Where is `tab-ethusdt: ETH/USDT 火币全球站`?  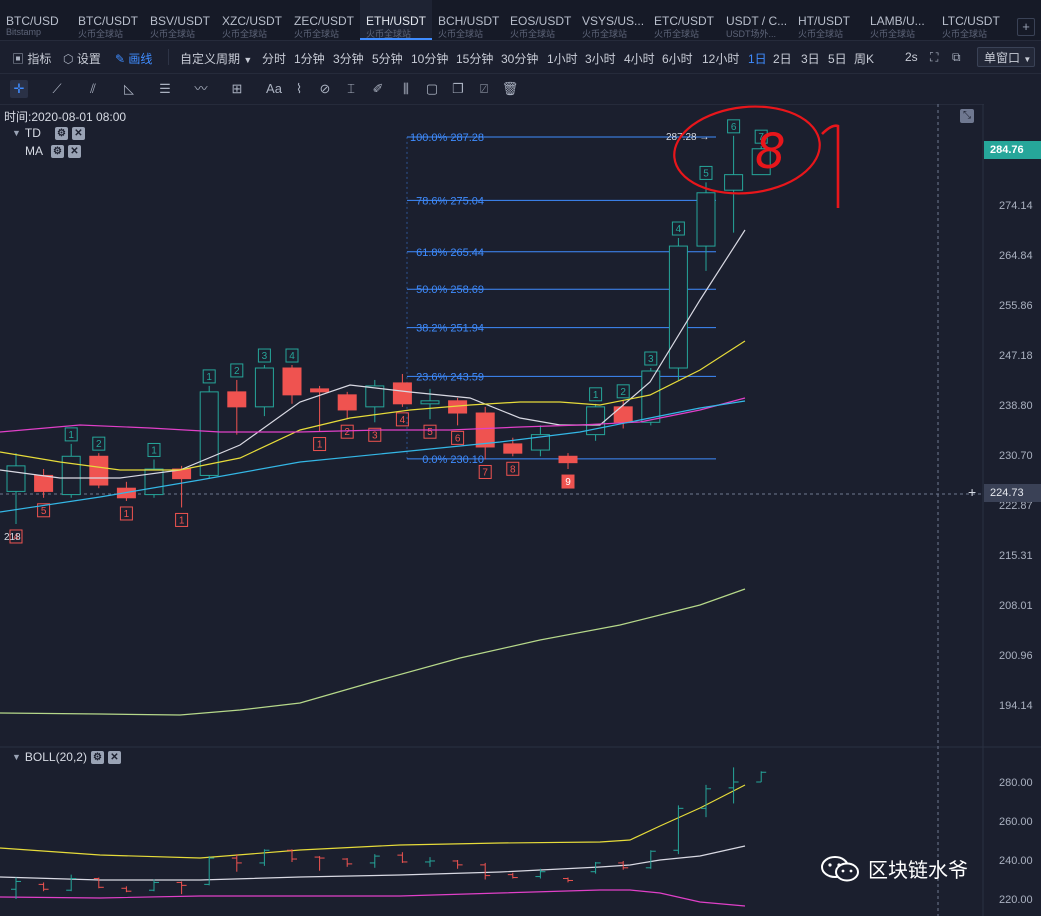
tab-ethusdt: ETH/USDT 火币全球站 is located at coordinates (396, 20).